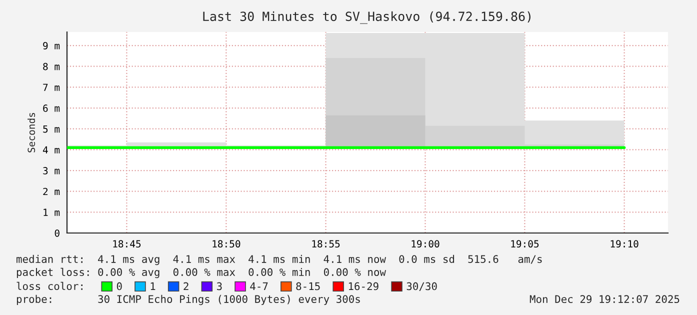  What do you see at coordinates (119, 286) in the screenshot?
I see `legend-label: 0` at bounding box center [119, 286].